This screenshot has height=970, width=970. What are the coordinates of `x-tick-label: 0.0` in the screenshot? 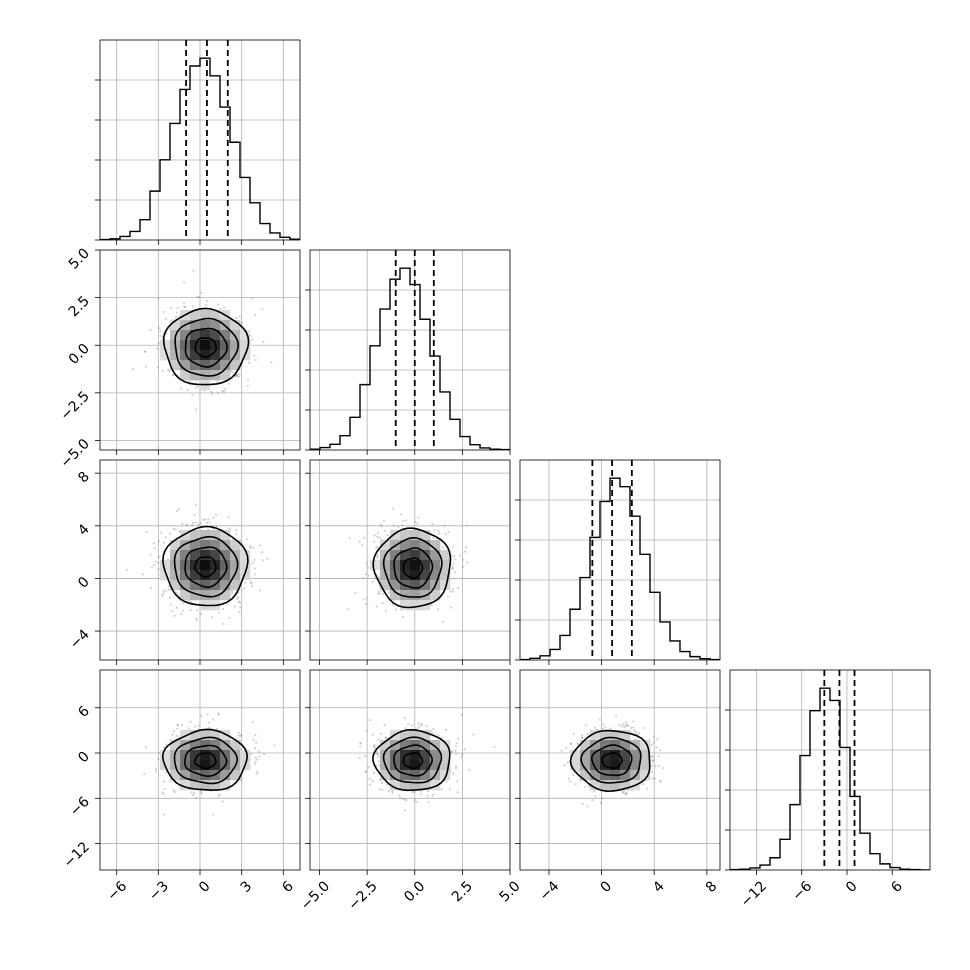 It's located at (414, 891).